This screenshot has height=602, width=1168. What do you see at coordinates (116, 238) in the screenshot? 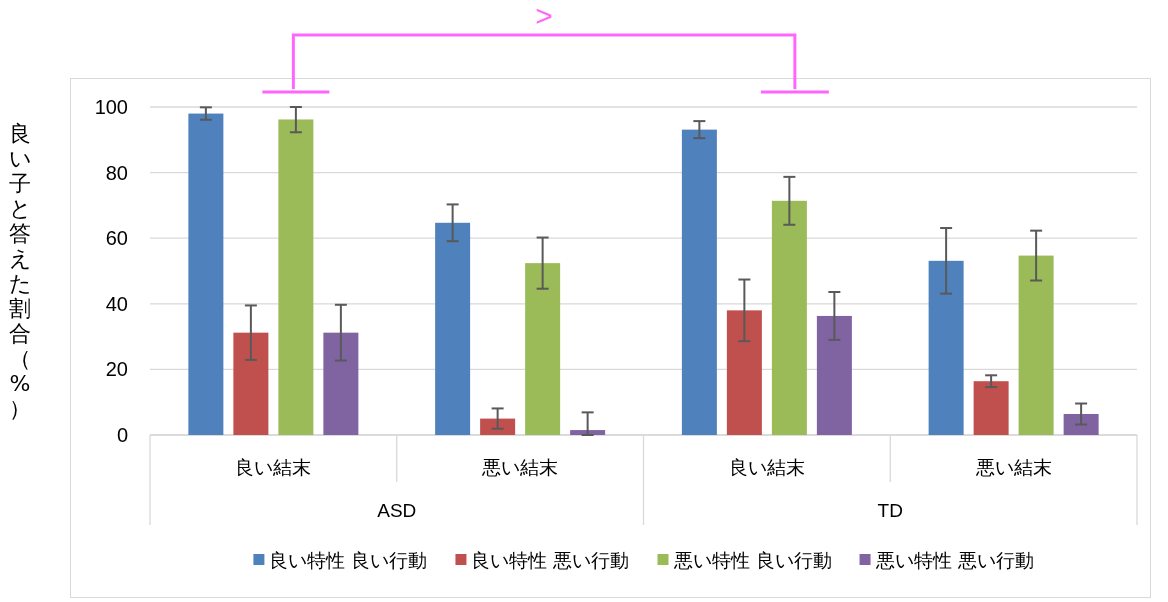
I see `y-tick-label: 60` at bounding box center [116, 238].